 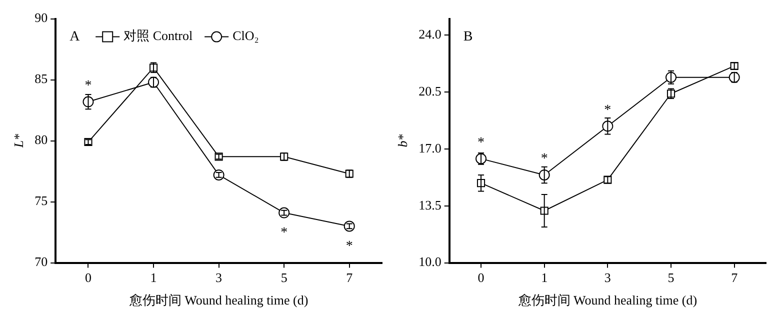 What do you see at coordinates (158, 36) in the screenshot?
I see `legend-label: 对照 Control` at bounding box center [158, 36].